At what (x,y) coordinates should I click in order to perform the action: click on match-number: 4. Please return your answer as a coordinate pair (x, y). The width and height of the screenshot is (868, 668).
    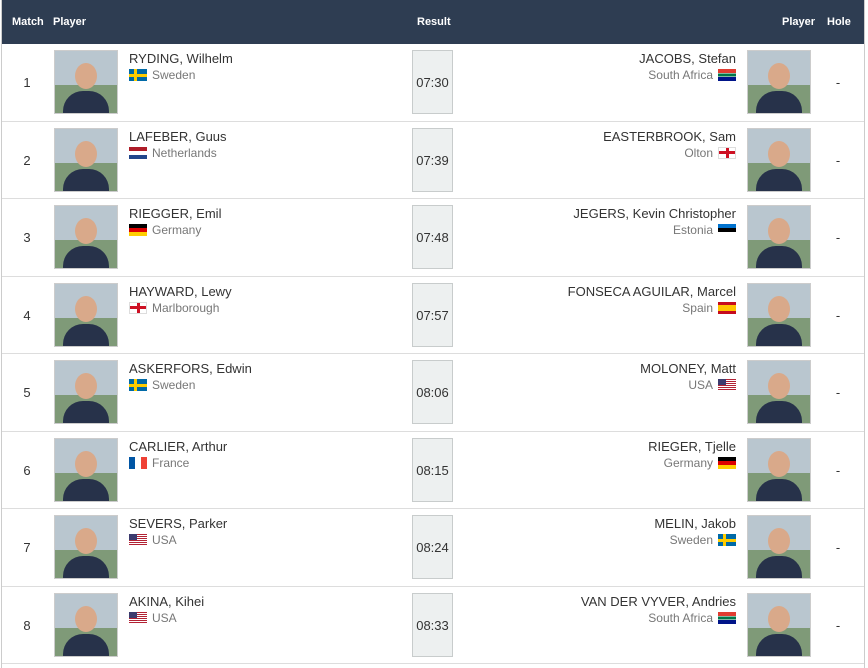
    Looking at the image, I should click on (27, 315).